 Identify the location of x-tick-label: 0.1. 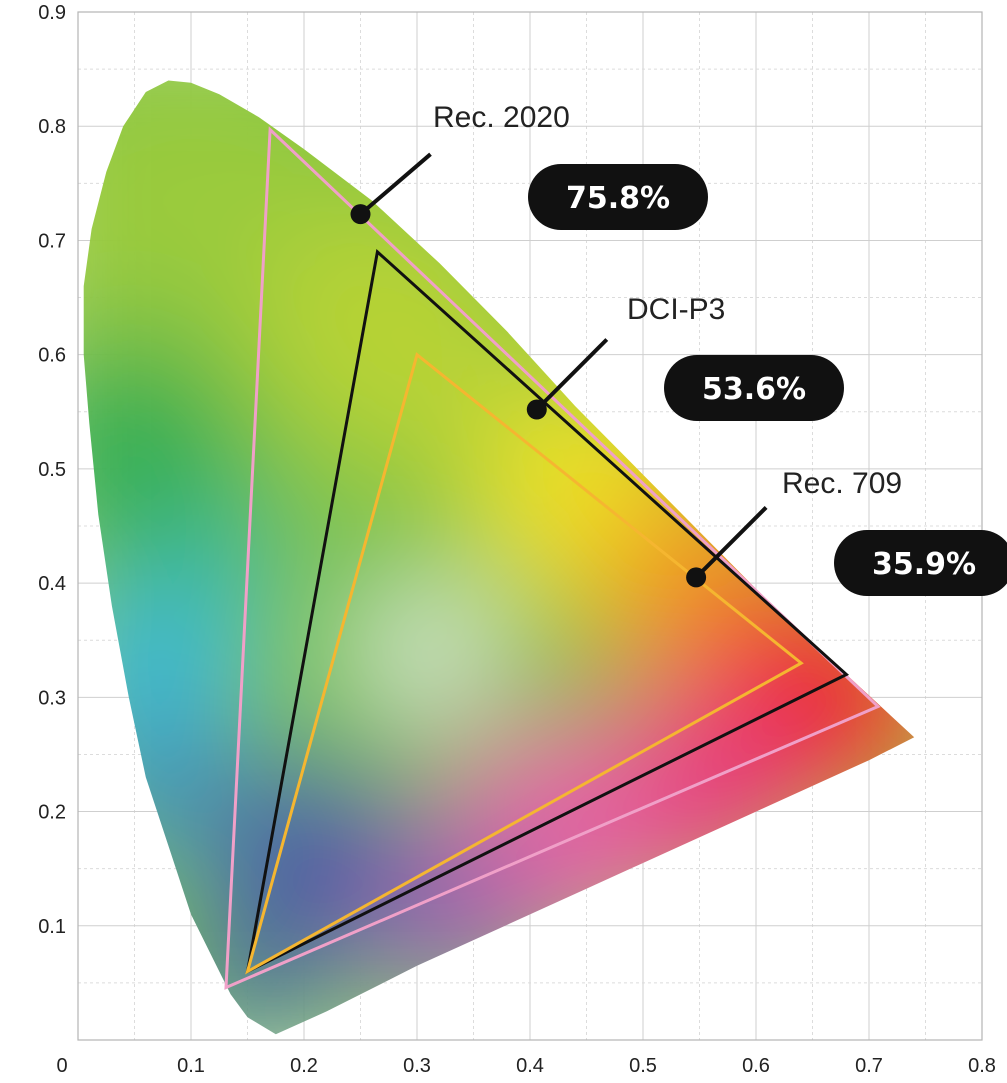
(191, 1066).